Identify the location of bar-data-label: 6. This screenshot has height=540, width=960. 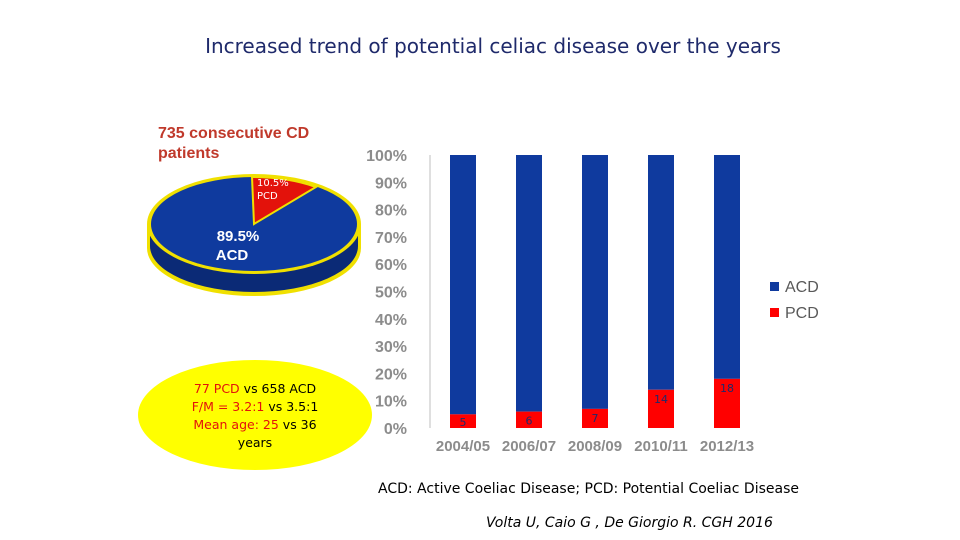
(529, 421).